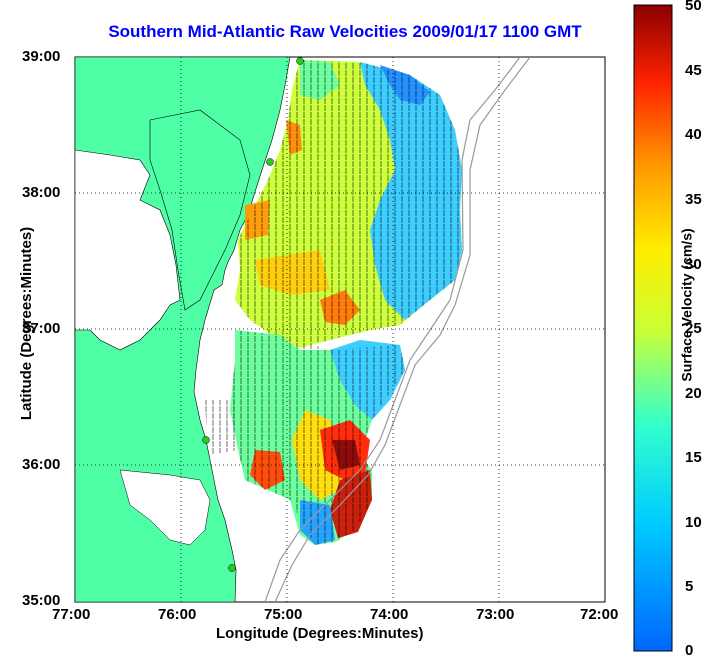 The width and height of the screenshot is (724, 659). What do you see at coordinates (177, 614) in the screenshot?
I see `x-tick: 76:00` at bounding box center [177, 614].